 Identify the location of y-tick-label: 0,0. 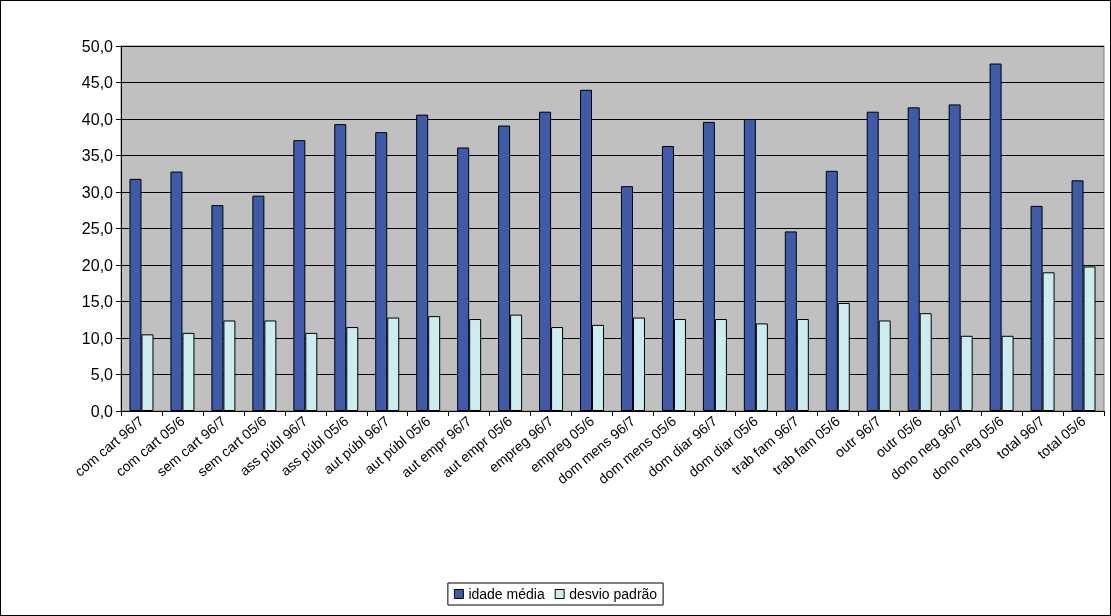
(102, 411).